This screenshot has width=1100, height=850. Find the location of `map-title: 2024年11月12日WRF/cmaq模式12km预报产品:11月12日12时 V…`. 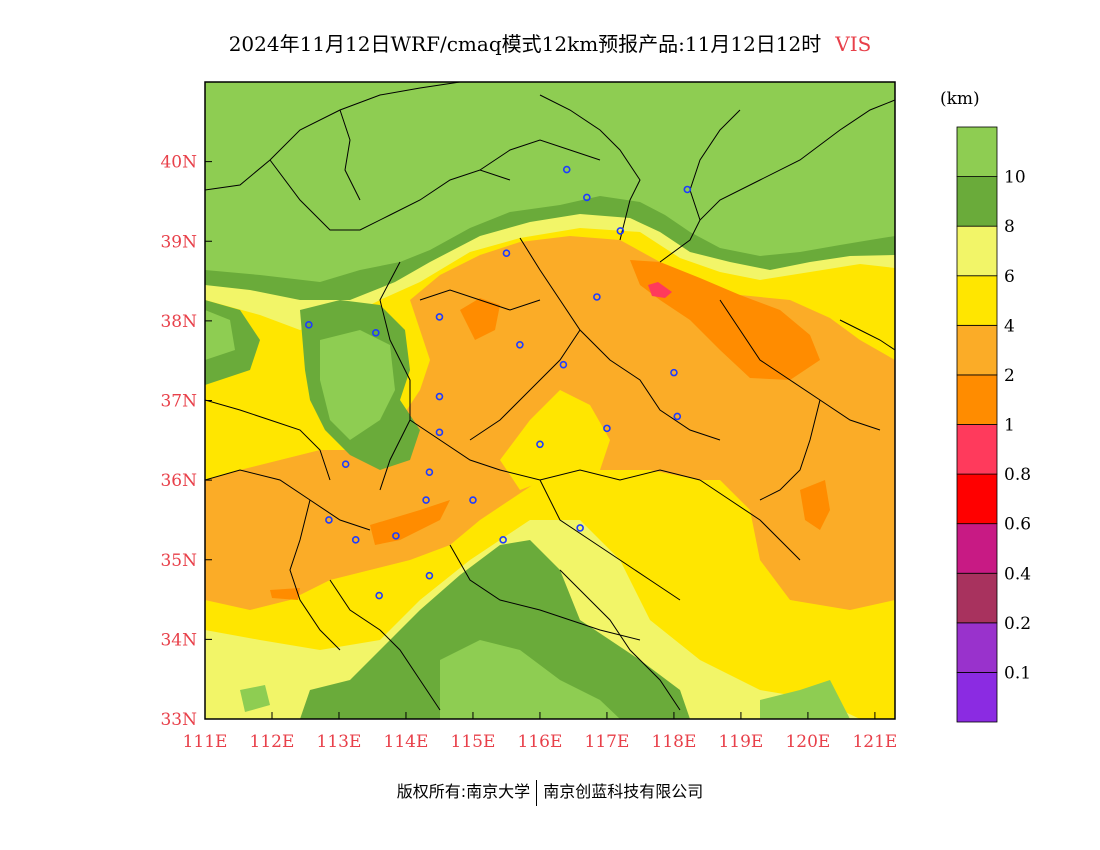

map-title: 2024年11月12日WRF/cmaq模式12km预报产品:11月12日12时 V… is located at coordinates (550, 42).